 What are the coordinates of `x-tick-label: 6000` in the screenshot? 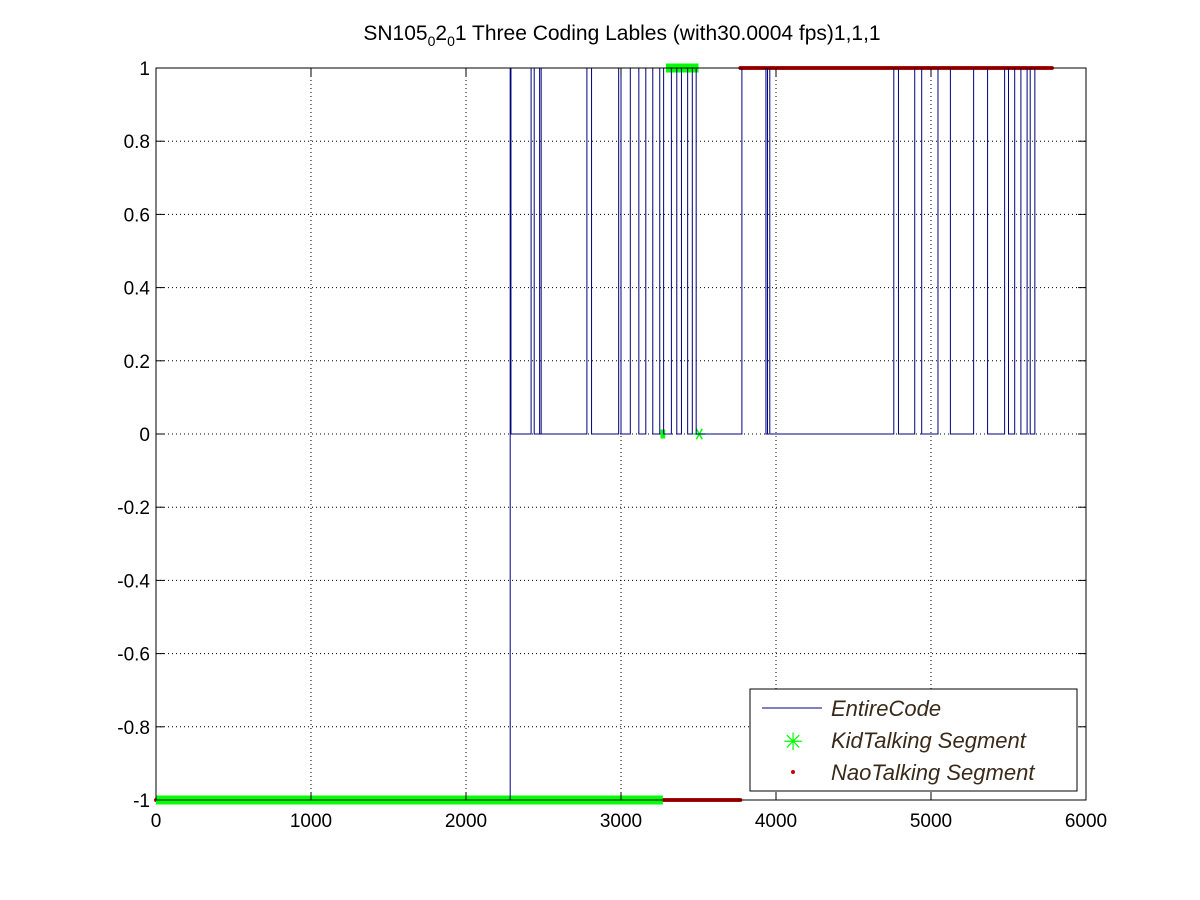 It's located at (1086, 821).